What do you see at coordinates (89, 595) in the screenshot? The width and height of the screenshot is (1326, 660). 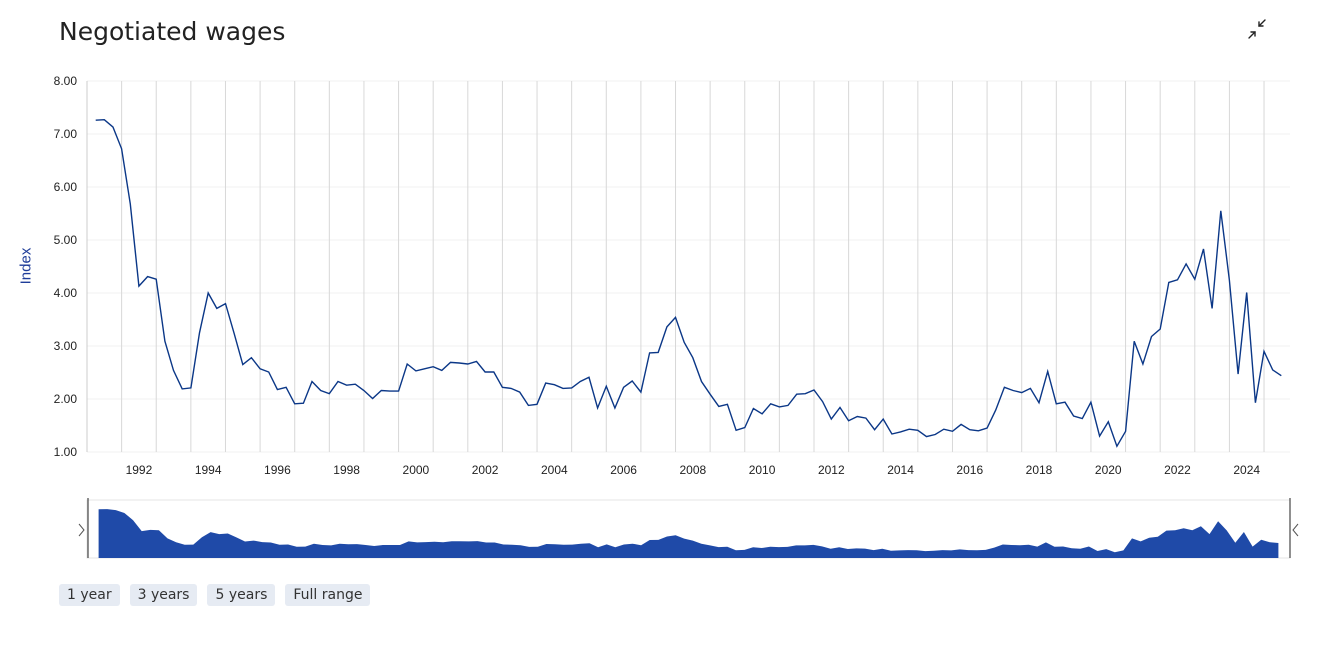 I see `range-1-year-button: 1 year` at bounding box center [89, 595].